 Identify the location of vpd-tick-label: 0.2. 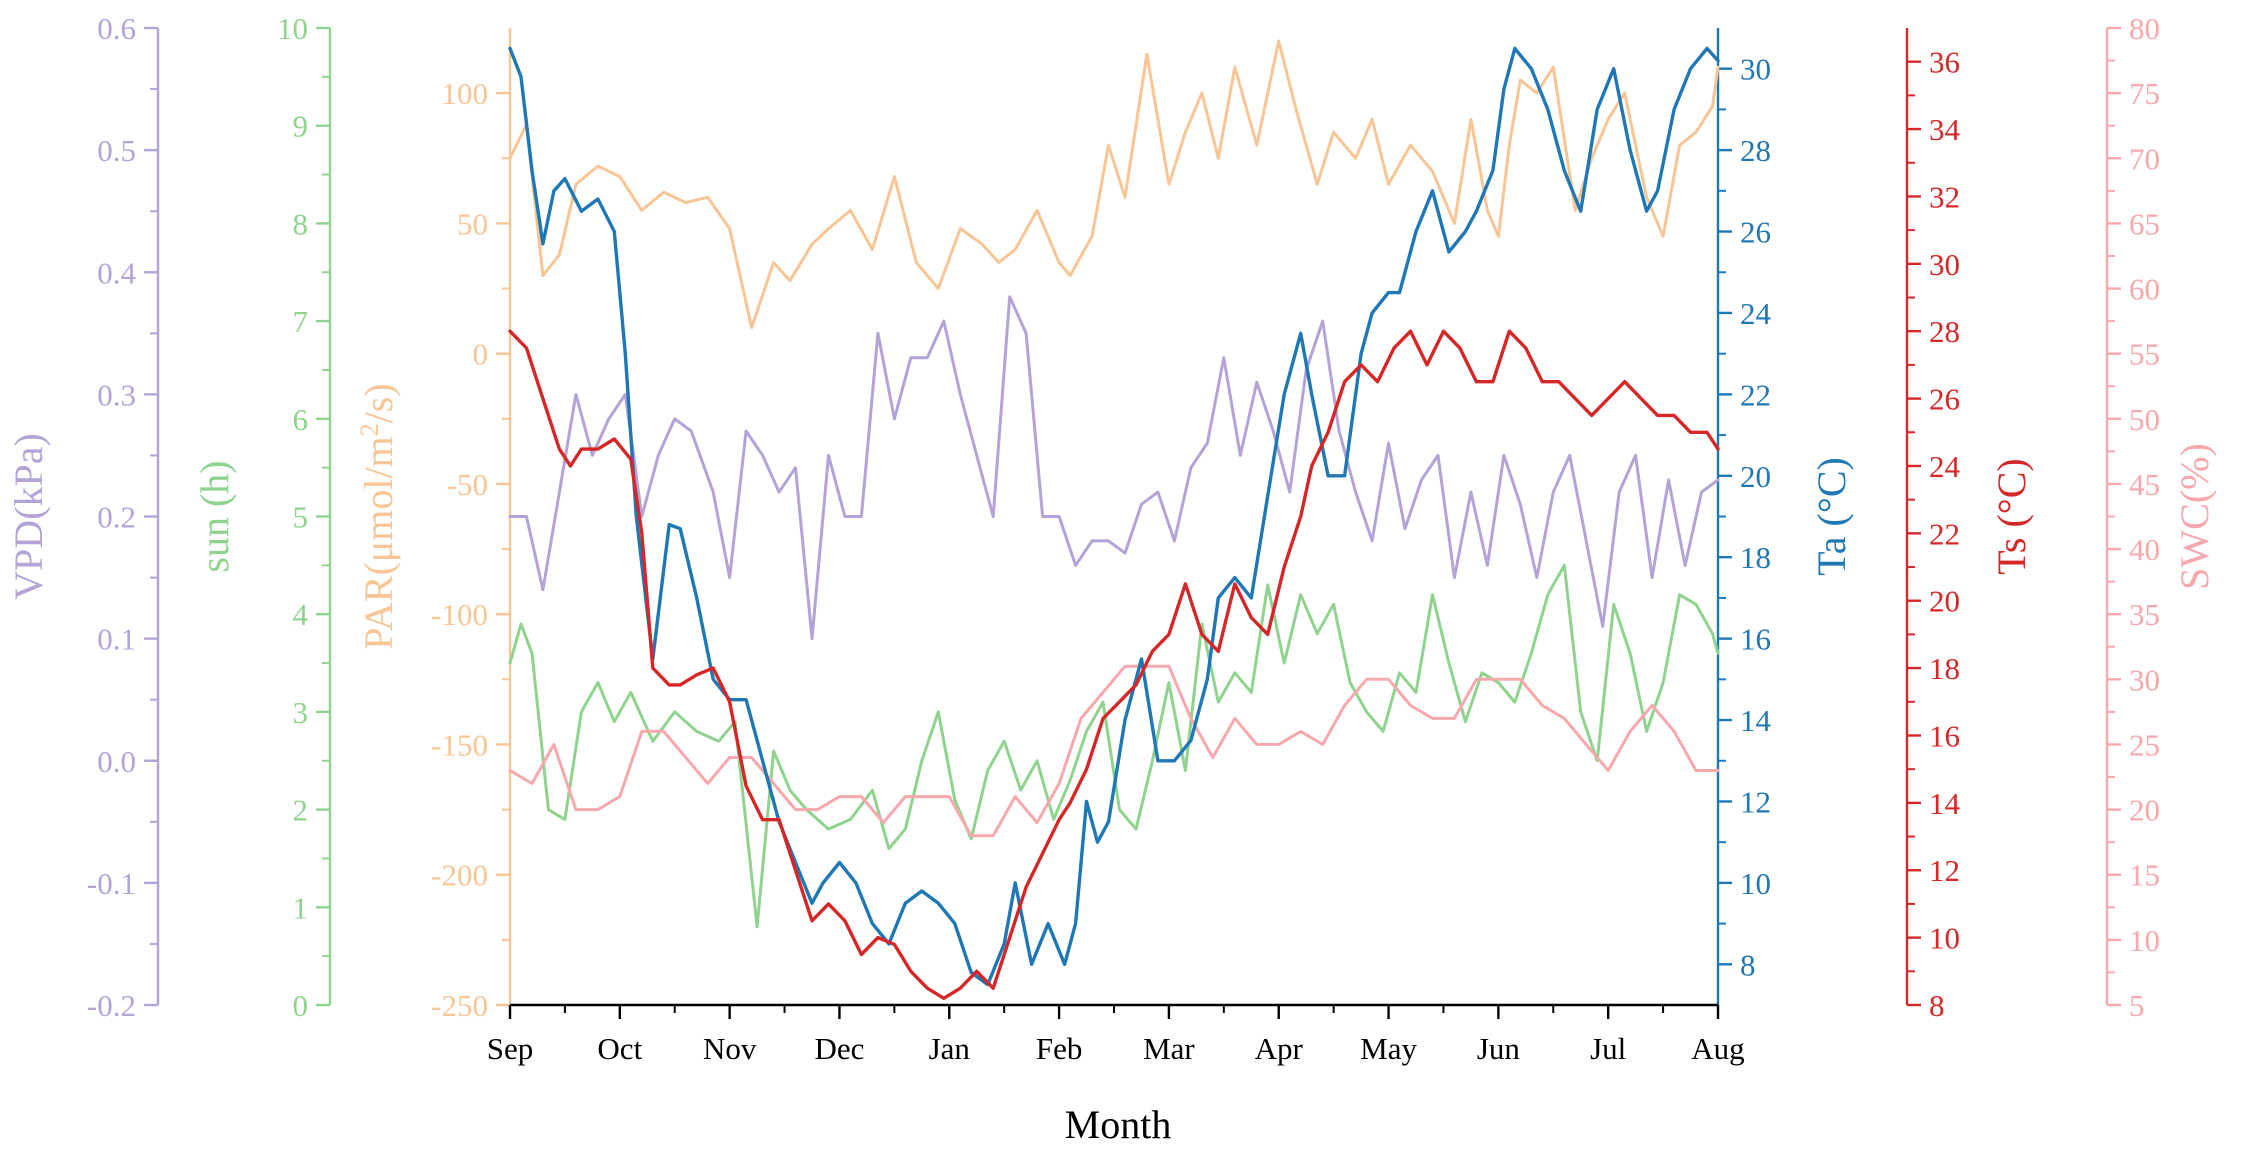
(116, 517).